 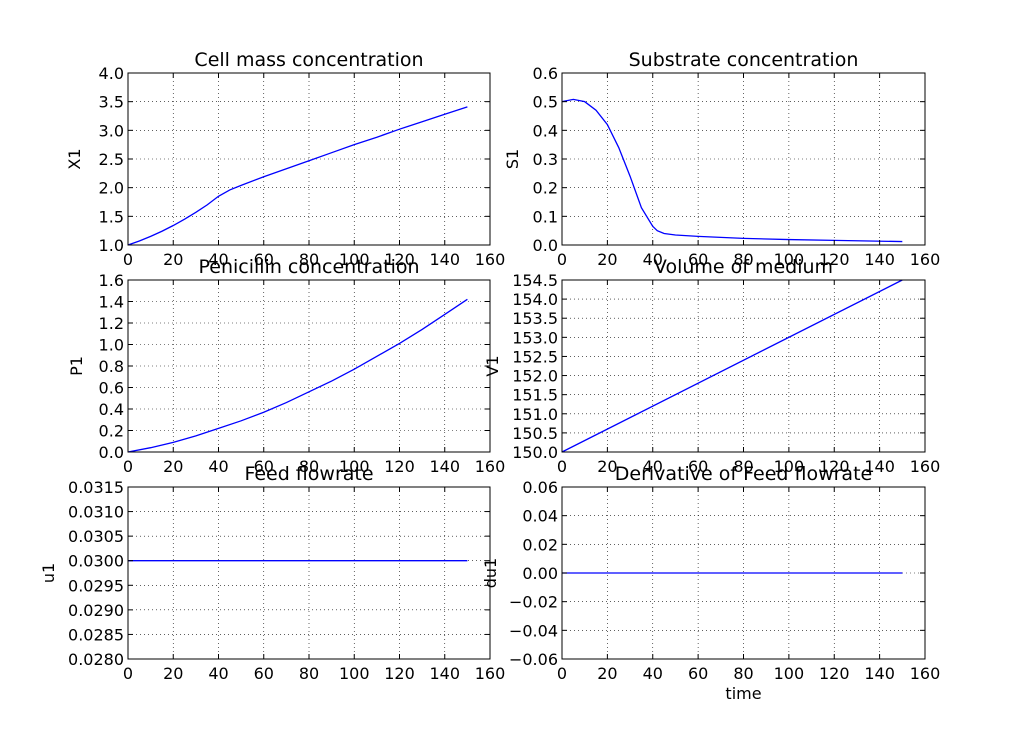 What do you see at coordinates (48, 573) in the screenshot?
I see `y-axis-label: u1` at bounding box center [48, 573].